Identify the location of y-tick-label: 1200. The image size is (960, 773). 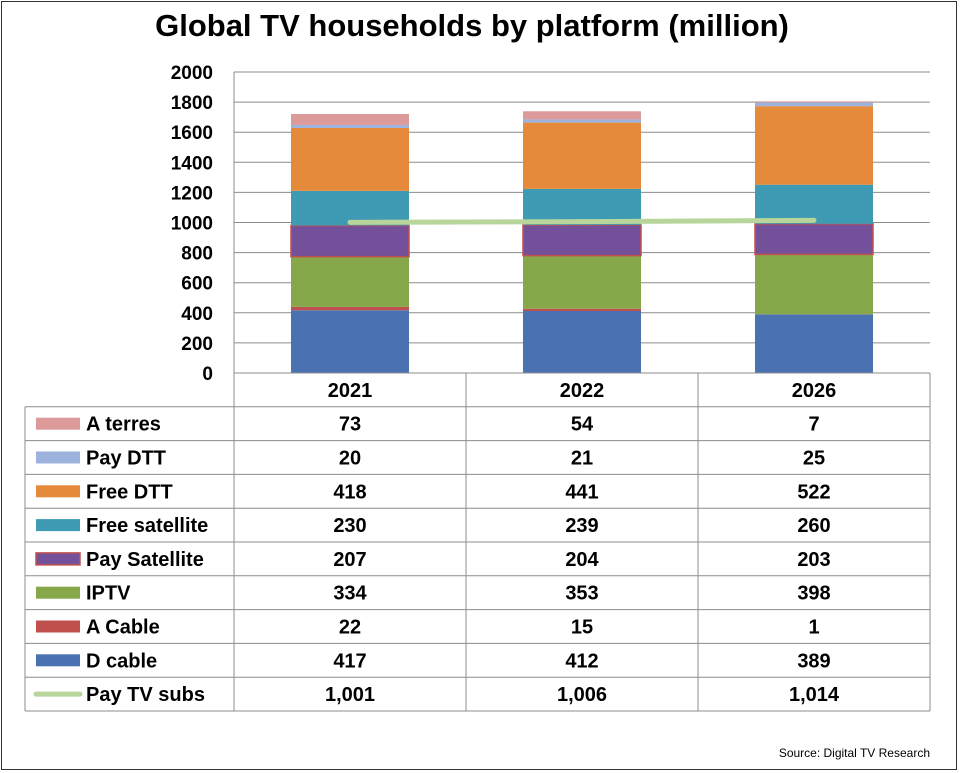
(192, 193).